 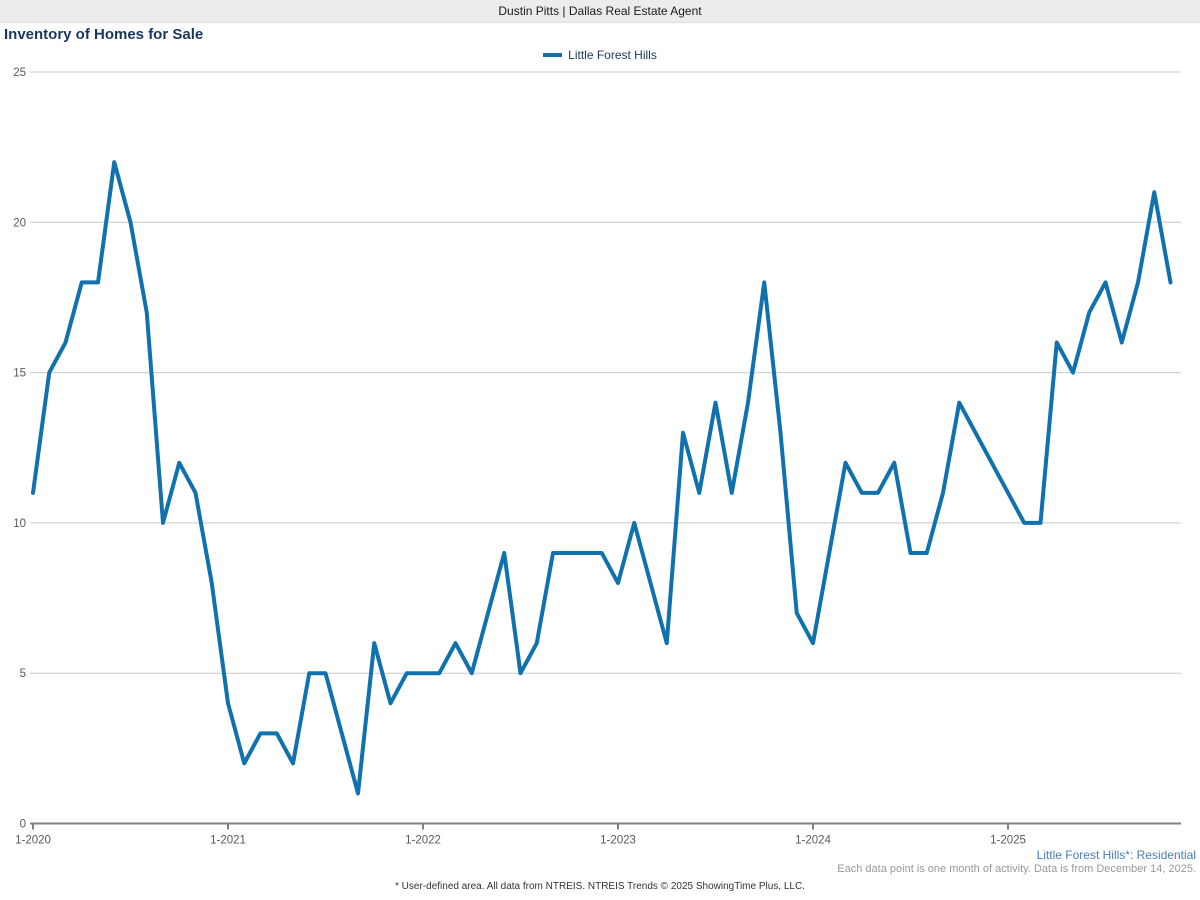 What do you see at coordinates (19, 223) in the screenshot?
I see `y-tick-label: 20` at bounding box center [19, 223].